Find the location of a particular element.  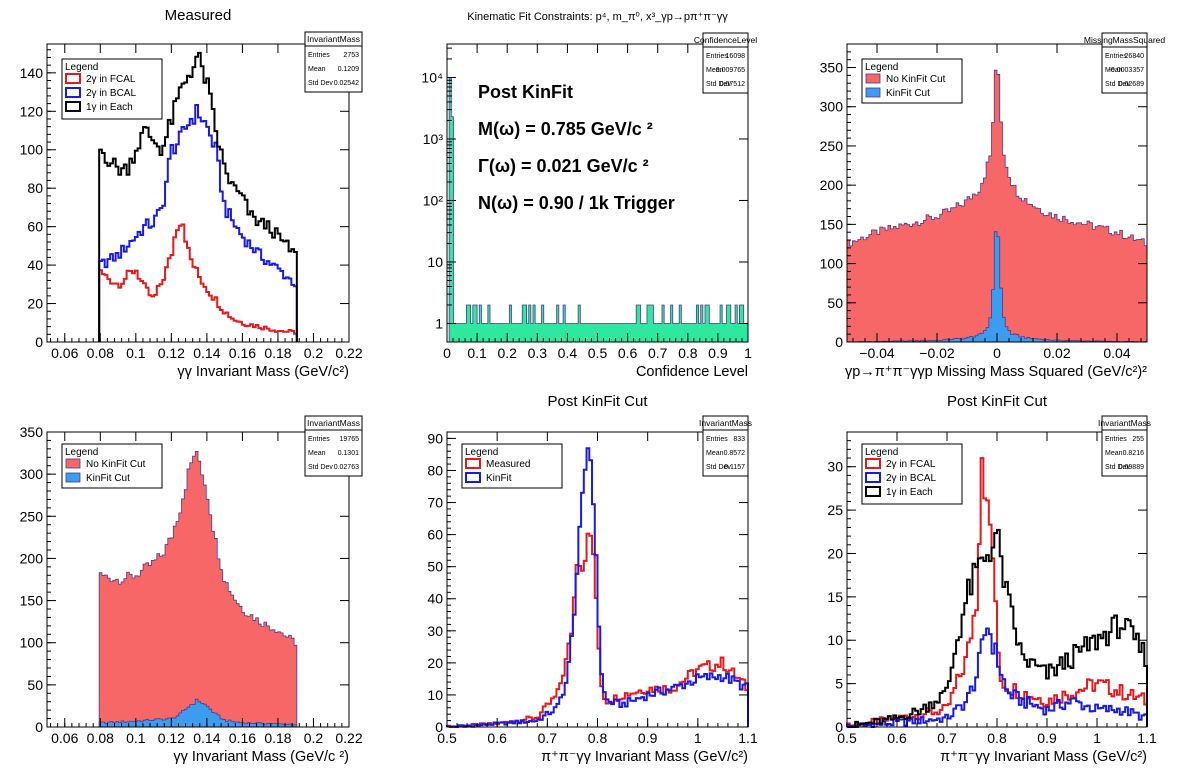

legend-label: Measured is located at coordinates (508, 464).